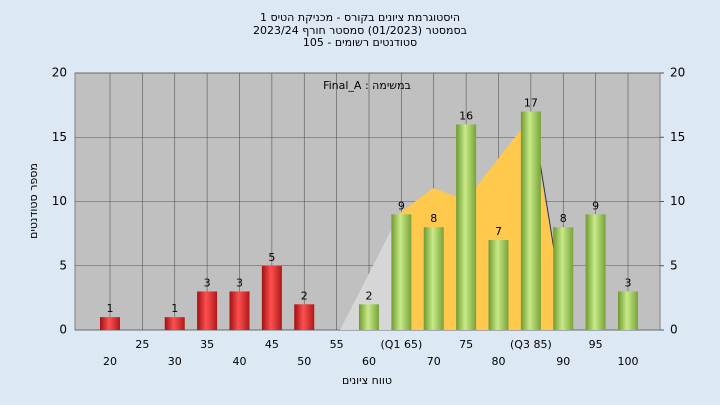 This screenshot has height=405, width=720. What do you see at coordinates (33, 201) in the screenshot?
I see `y-axis-label: מספר סטודנטים` at bounding box center [33, 201].